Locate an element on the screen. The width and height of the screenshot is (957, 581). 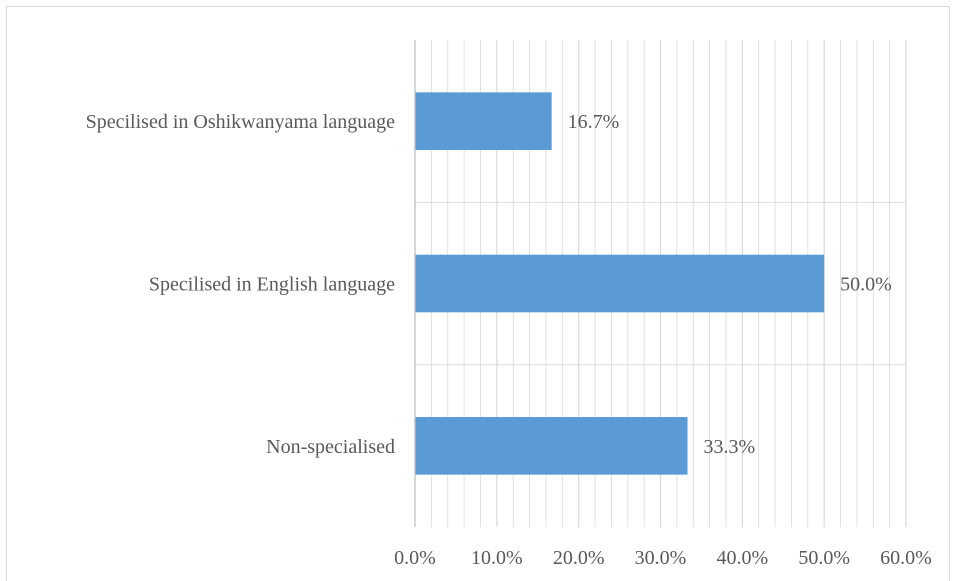
x-tick-label: 40.0% is located at coordinates (742, 558).